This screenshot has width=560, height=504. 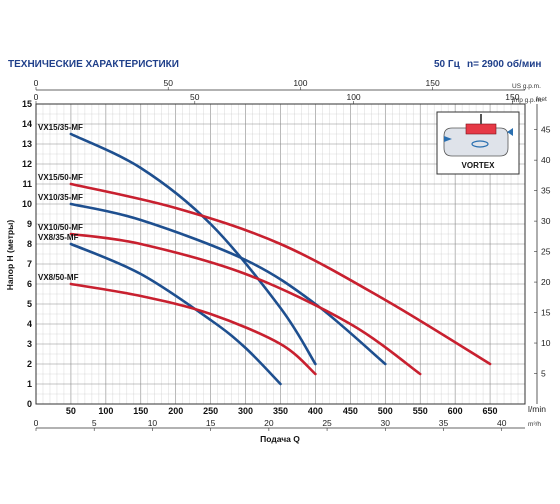 I want to click on feet-tick-label: 20, so click(x=546, y=282).